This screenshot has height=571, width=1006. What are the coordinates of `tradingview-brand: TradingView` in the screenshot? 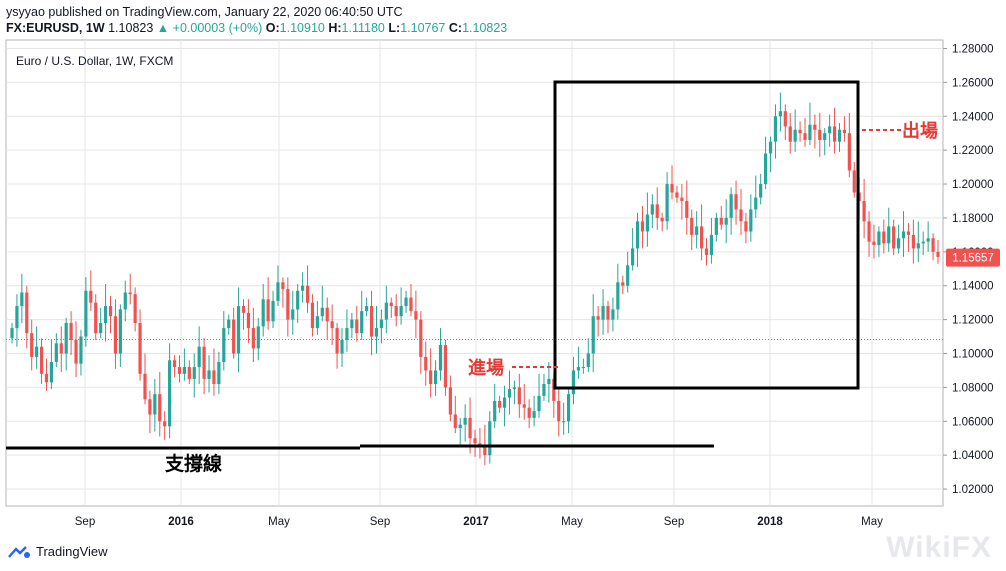 It's located at (72, 551).